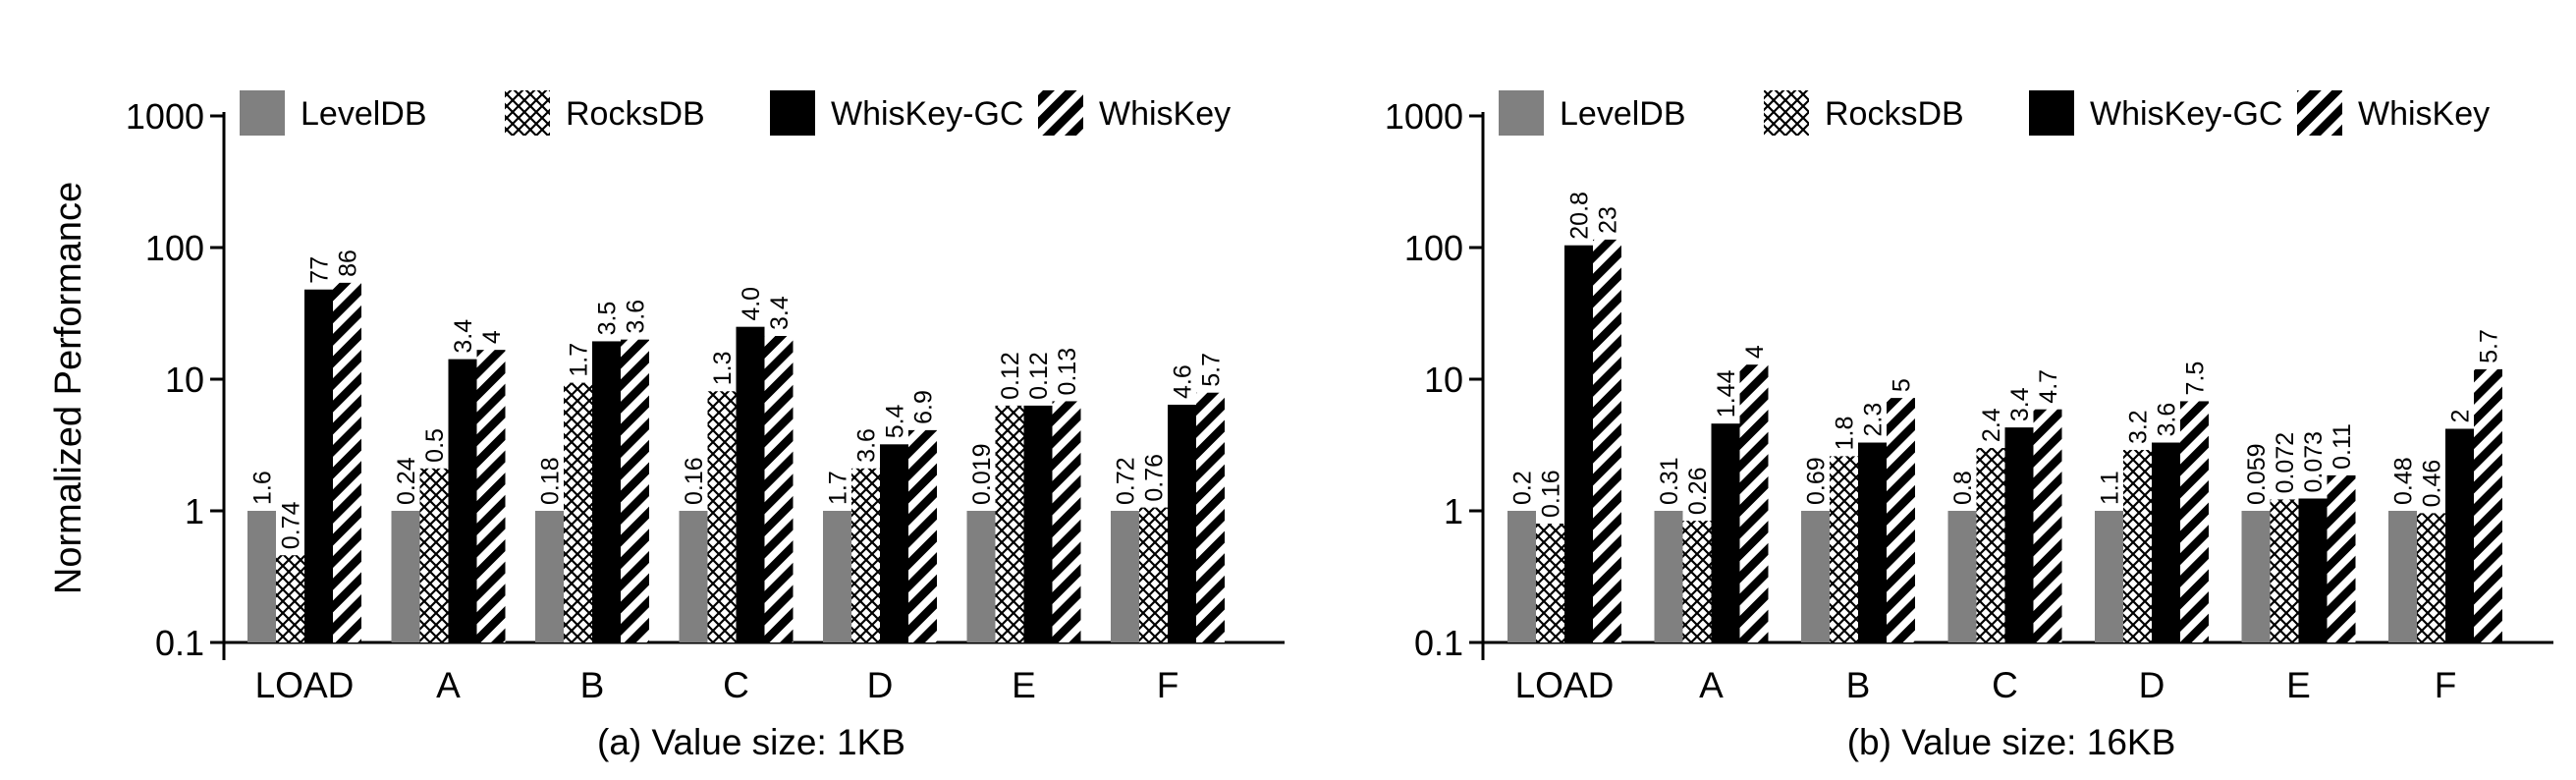  I want to click on bar-label-rocksdb-d: 3.6, so click(867, 445).